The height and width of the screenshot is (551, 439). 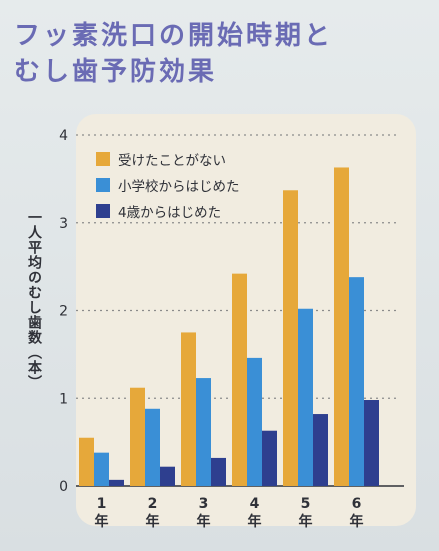 What do you see at coordinates (255, 521) in the screenshot?
I see `x-tick-suffix-4: 年` at bounding box center [255, 521].